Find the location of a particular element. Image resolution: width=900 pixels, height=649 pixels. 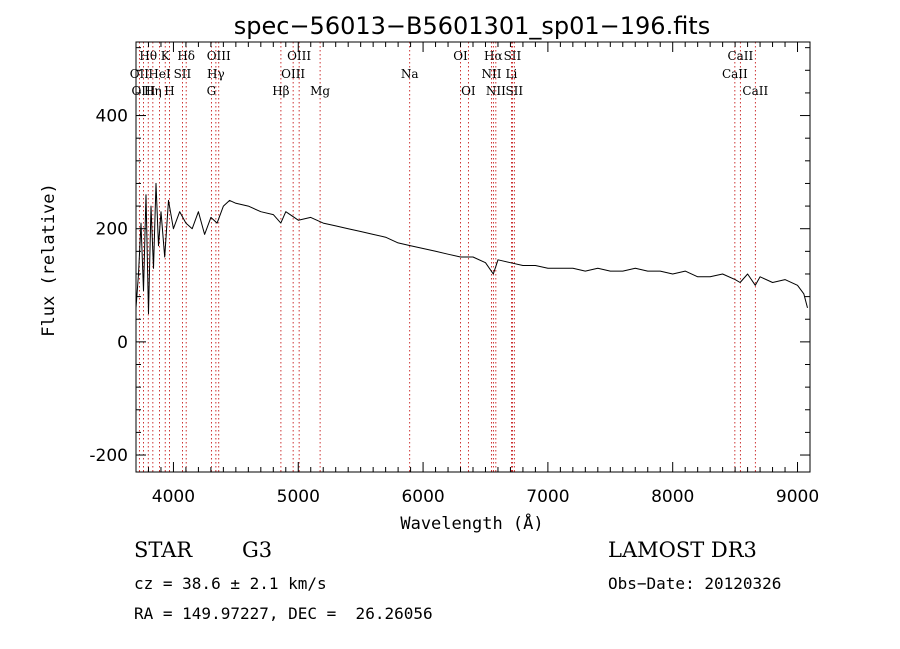

obs-date: Obs−Date: 20120326 is located at coordinates (695, 583).